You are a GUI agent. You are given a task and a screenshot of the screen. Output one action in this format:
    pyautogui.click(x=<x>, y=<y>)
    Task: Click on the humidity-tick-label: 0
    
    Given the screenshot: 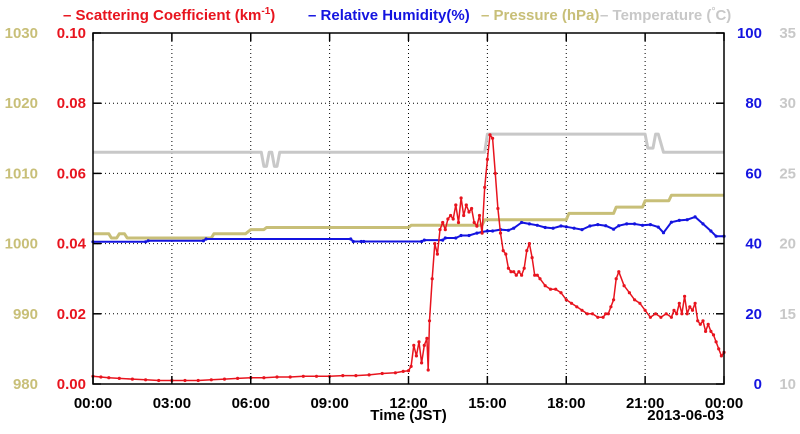 What is the action you would take?
    pyautogui.click(x=758, y=384)
    